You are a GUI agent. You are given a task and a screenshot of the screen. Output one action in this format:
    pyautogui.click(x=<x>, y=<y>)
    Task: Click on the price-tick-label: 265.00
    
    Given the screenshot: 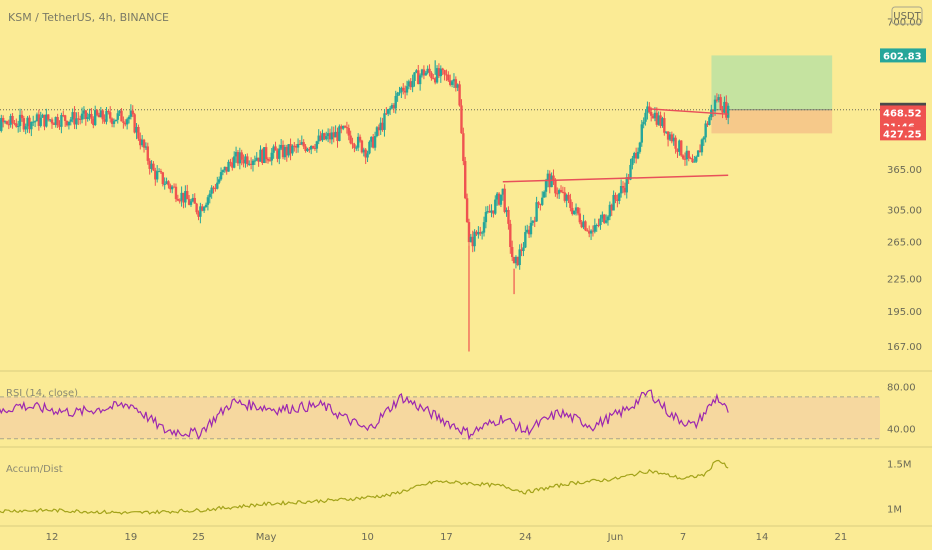 What is the action you would take?
    pyautogui.click(x=904, y=242)
    